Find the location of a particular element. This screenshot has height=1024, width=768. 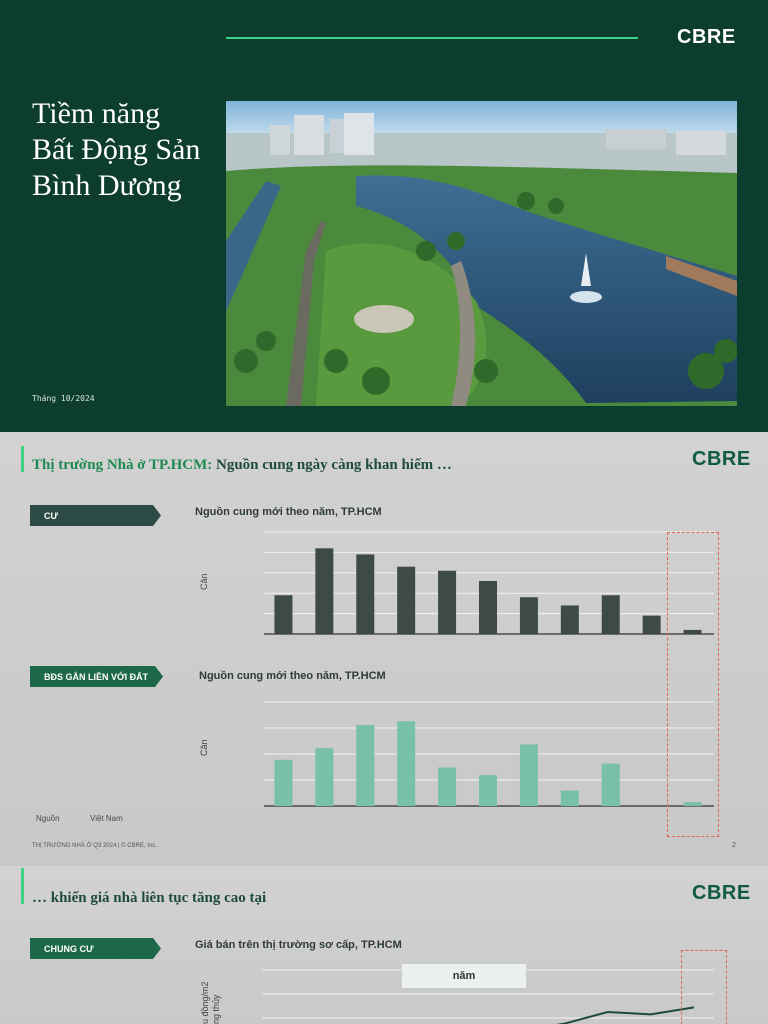

tag-apartment: CHUNG CƯ is located at coordinates (95, 948).